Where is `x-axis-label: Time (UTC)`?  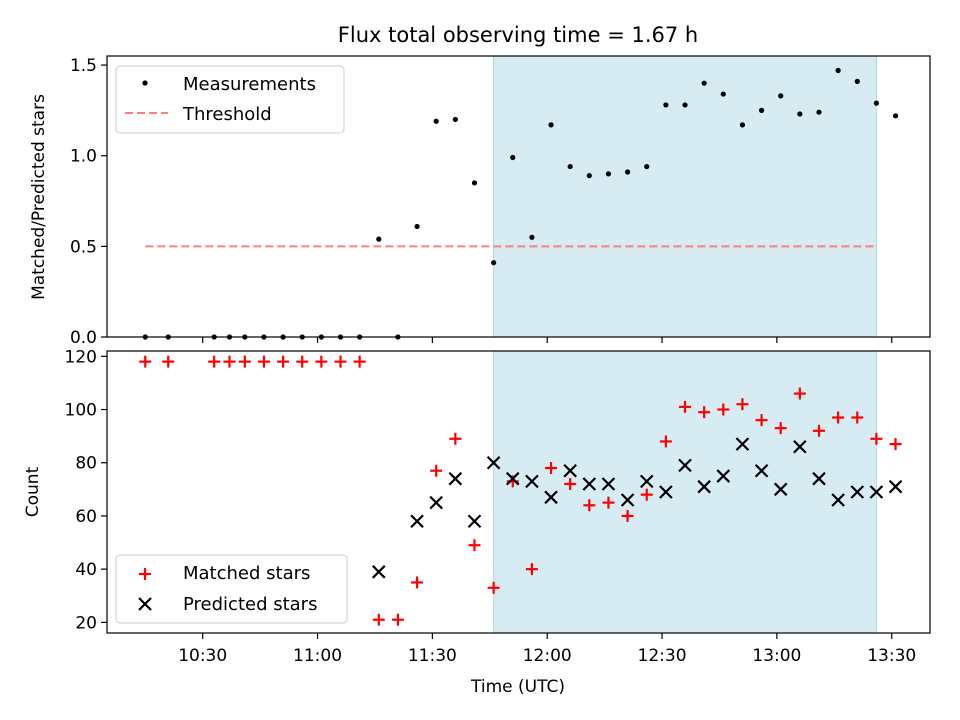 x-axis-label: Time (UTC) is located at coordinates (517, 687).